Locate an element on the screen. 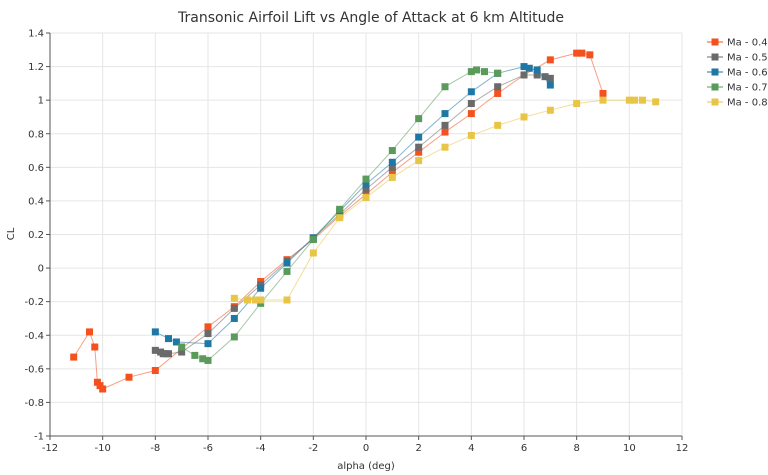  legend-label: Ma - 0.5 is located at coordinates (747, 58).